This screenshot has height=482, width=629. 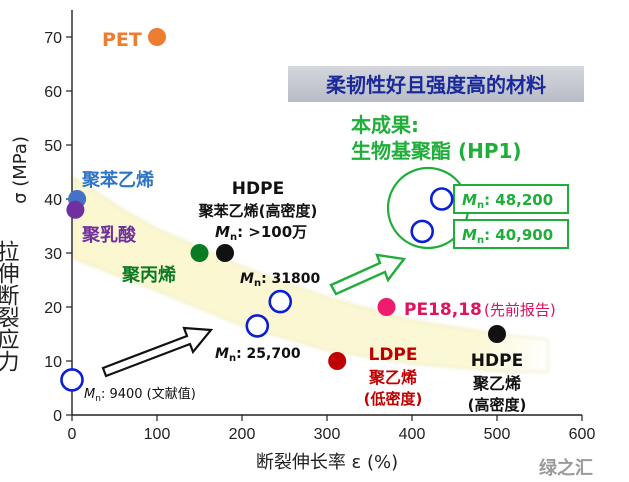 I want to click on mn-value: : 25,700, so click(x=268, y=354).